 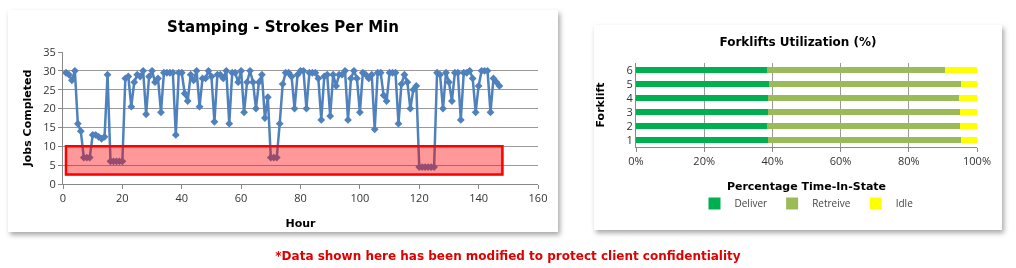 What do you see at coordinates (908, 161) in the screenshot?
I see `x-tick-label: 80%` at bounding box center [908, 161].